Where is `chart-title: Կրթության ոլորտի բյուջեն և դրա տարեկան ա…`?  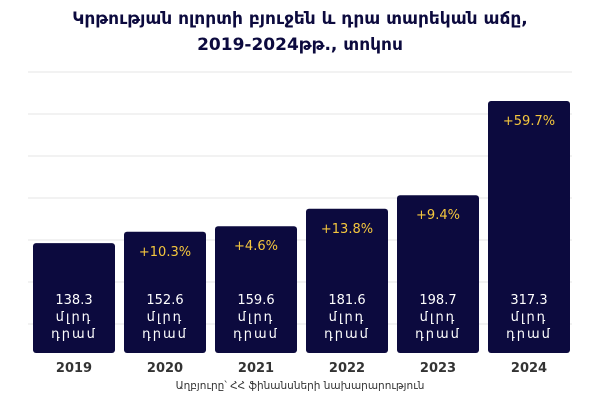
chart-title: Կրթության ոլորտի բյուջեն և դրա տարեկան ա… is located at coordinates (300, 32).